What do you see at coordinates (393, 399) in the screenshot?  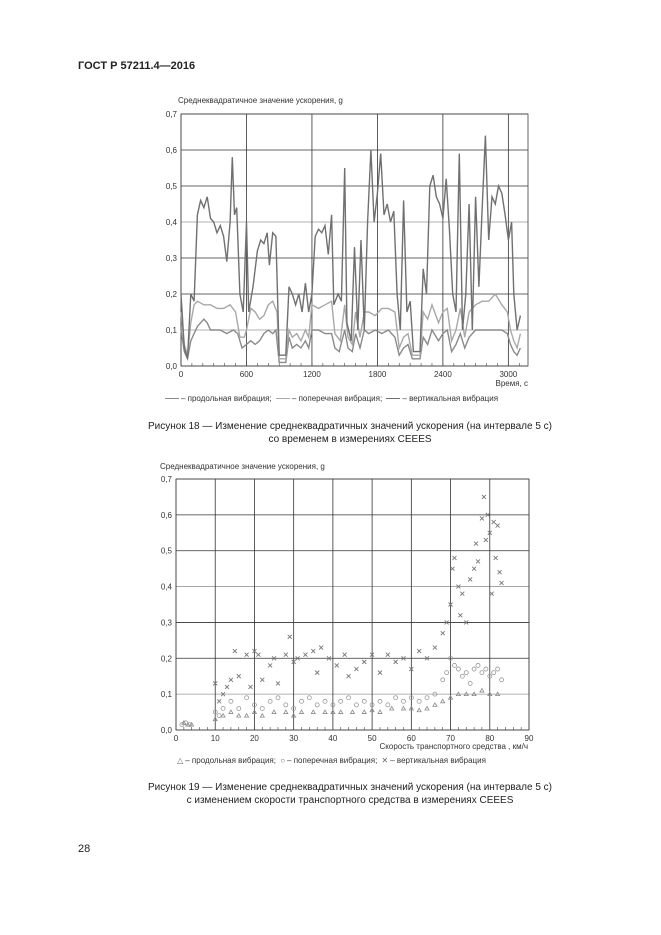 I see `legend-swatch-vertical` at bounding box center [393, 399].